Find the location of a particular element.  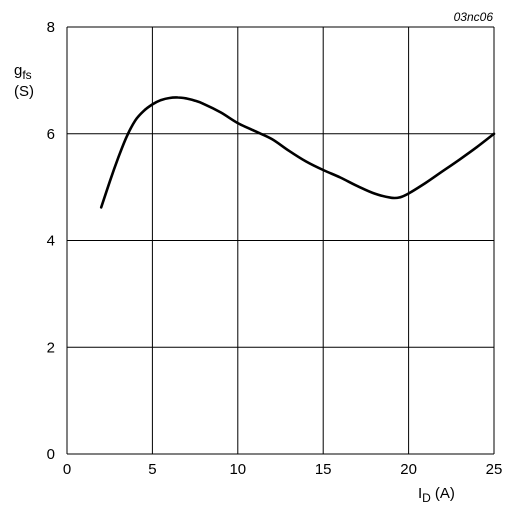

x-axis-label-subscript: D is located at coordinates (426, 498).